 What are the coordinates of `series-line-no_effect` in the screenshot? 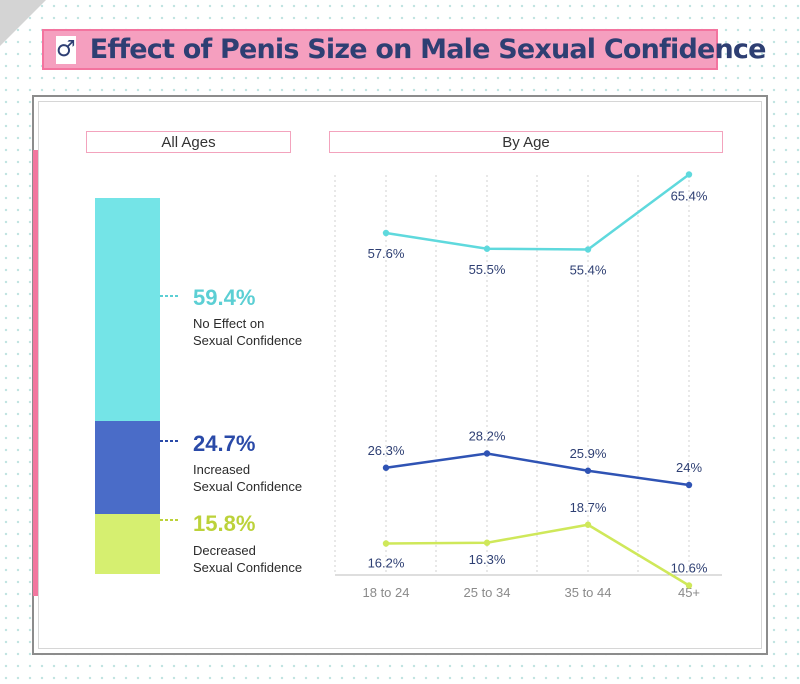 It's located at (537, 212).